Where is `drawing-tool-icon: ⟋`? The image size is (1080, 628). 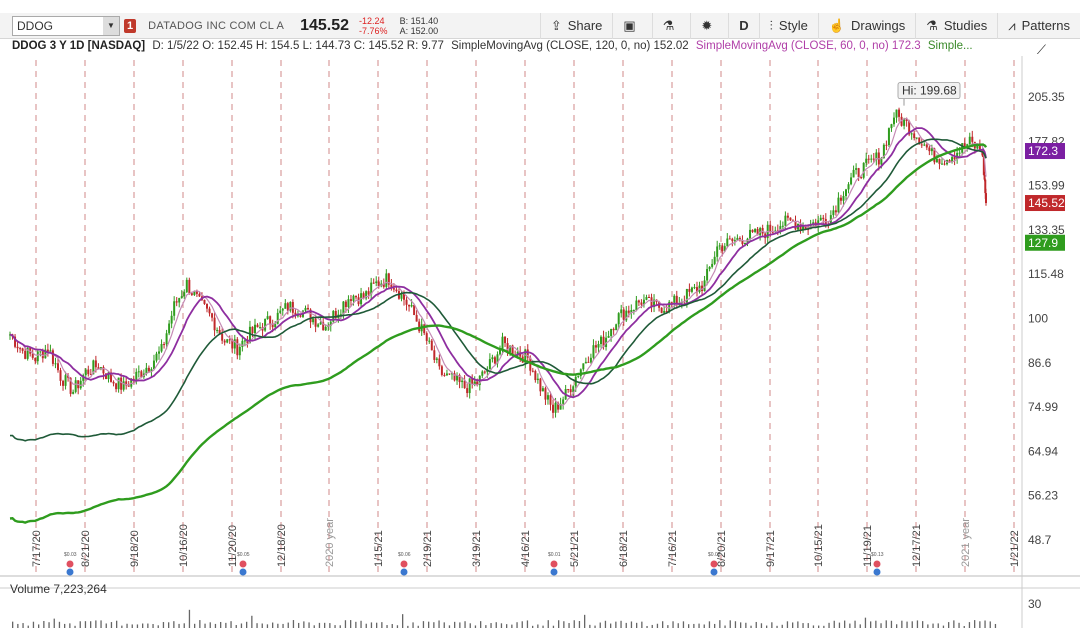
drawing-tool-icon: ⟋ is located at coordinates (1041, 49).